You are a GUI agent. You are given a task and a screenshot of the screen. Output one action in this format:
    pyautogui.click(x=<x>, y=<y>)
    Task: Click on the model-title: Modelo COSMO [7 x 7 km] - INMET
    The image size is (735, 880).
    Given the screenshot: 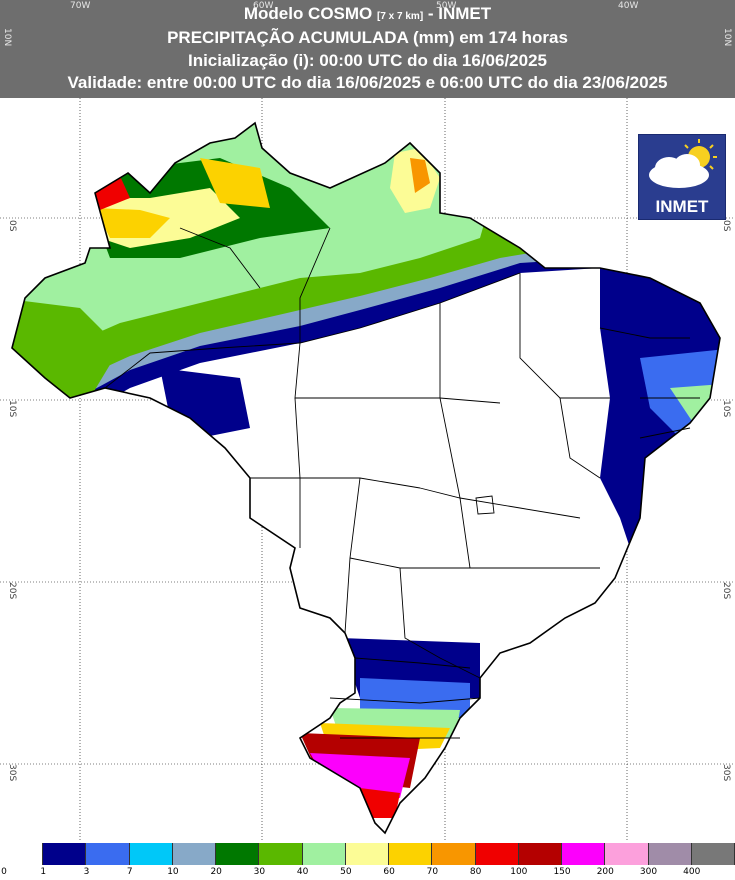 What is the action you would take?
    pyautogui.click(x=367, y=13)
    